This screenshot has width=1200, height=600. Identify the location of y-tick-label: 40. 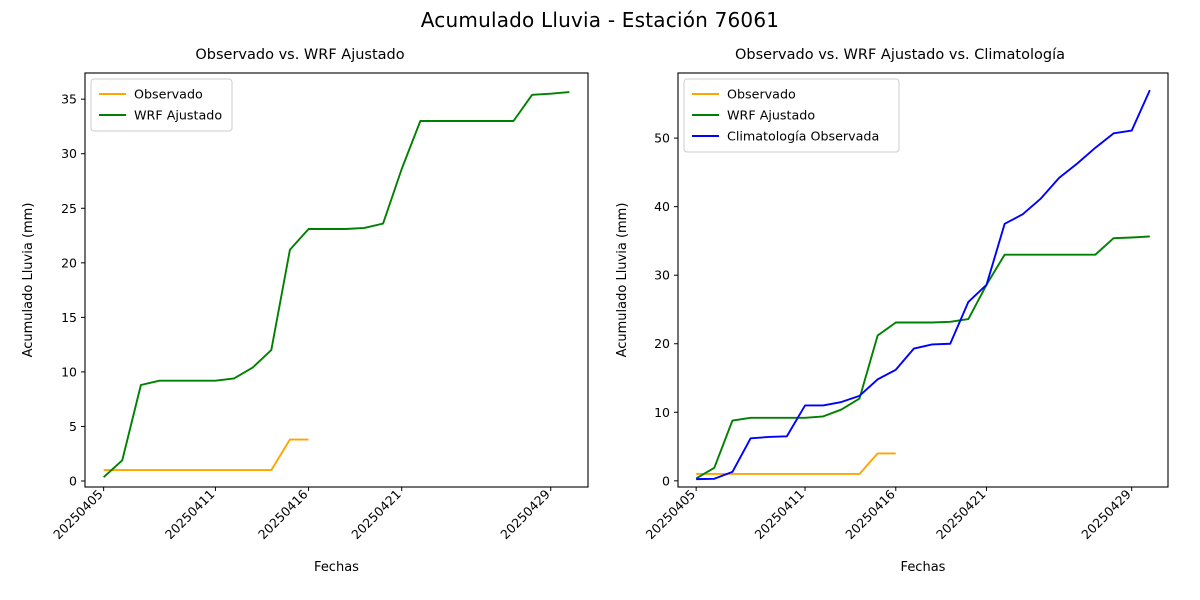
(662, 206).